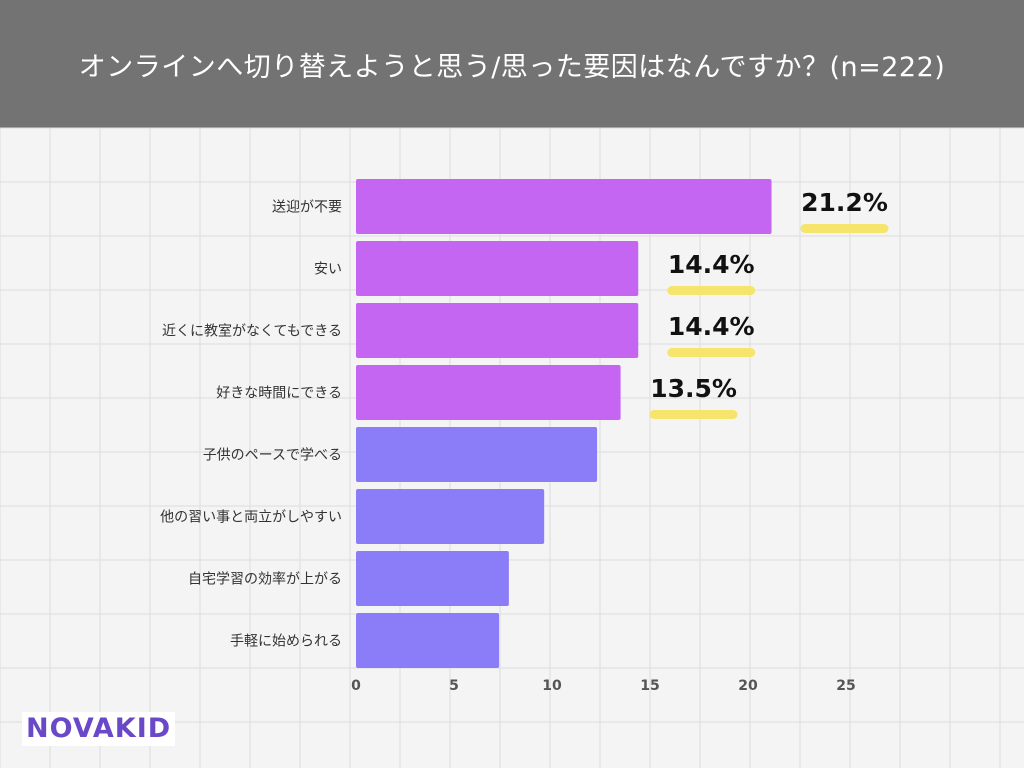  Describe the element at coordinates (272, 456) in the screenshot. I see `category-label: 子供のペースで学べる` at that location.